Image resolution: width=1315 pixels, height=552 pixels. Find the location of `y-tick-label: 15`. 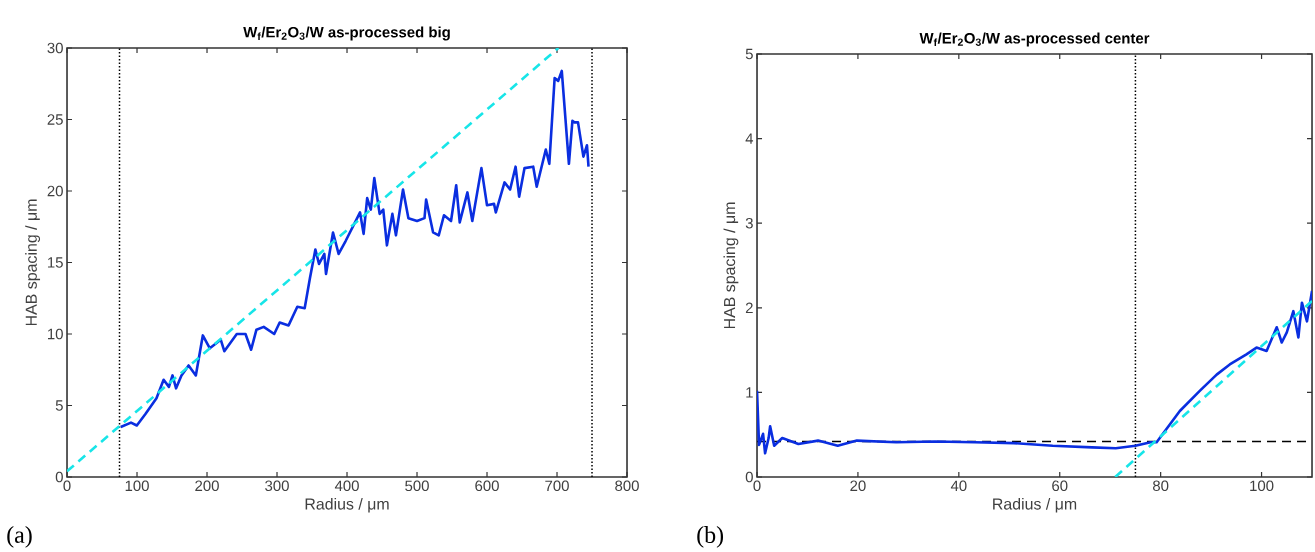

y-tick-label: 15 is located at coordinates (55, 262).